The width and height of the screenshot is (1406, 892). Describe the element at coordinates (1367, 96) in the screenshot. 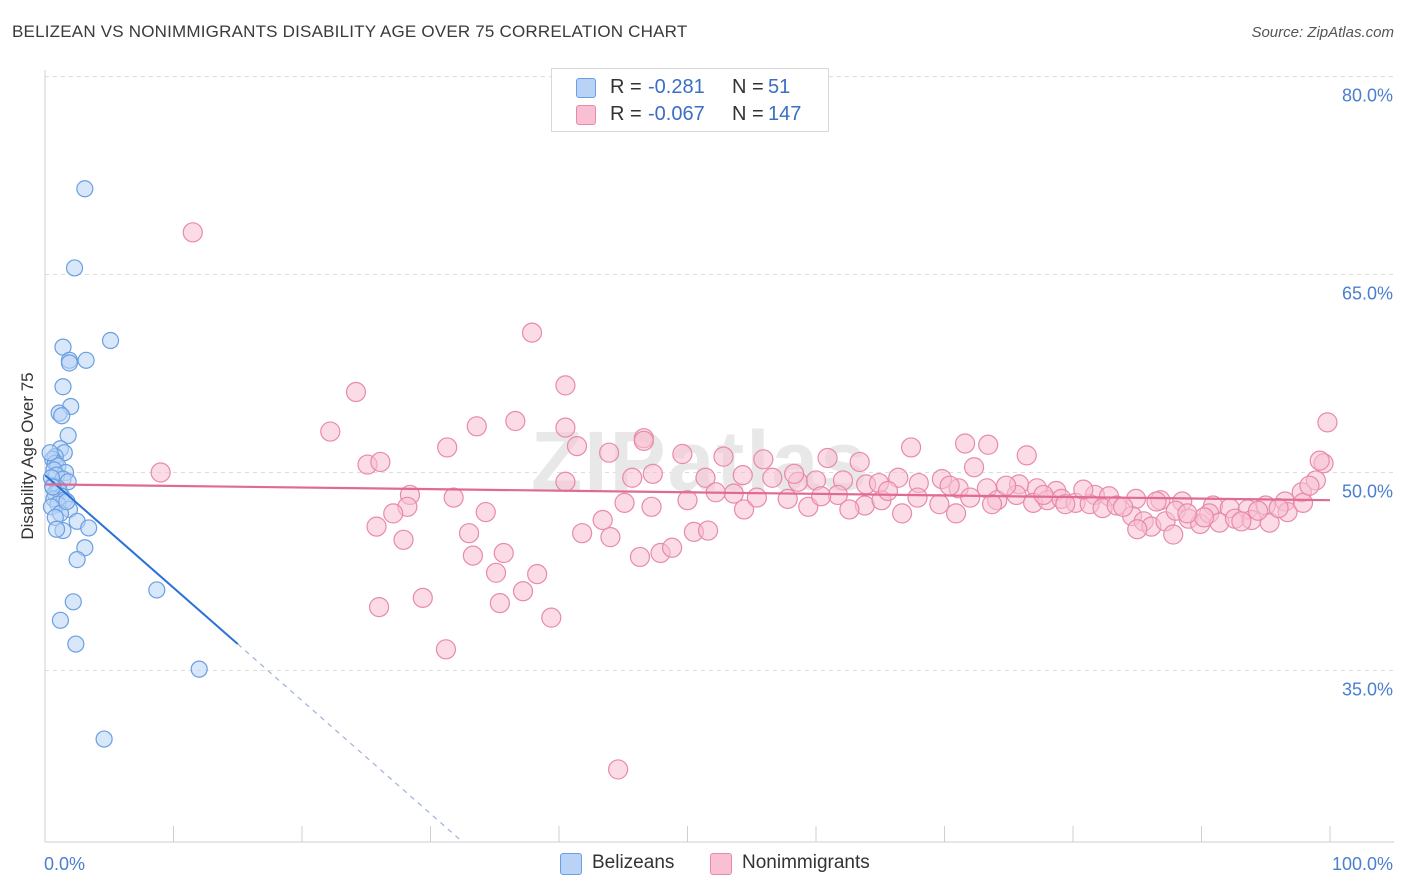

I see `y-tick-label: 80.0%` at that location.